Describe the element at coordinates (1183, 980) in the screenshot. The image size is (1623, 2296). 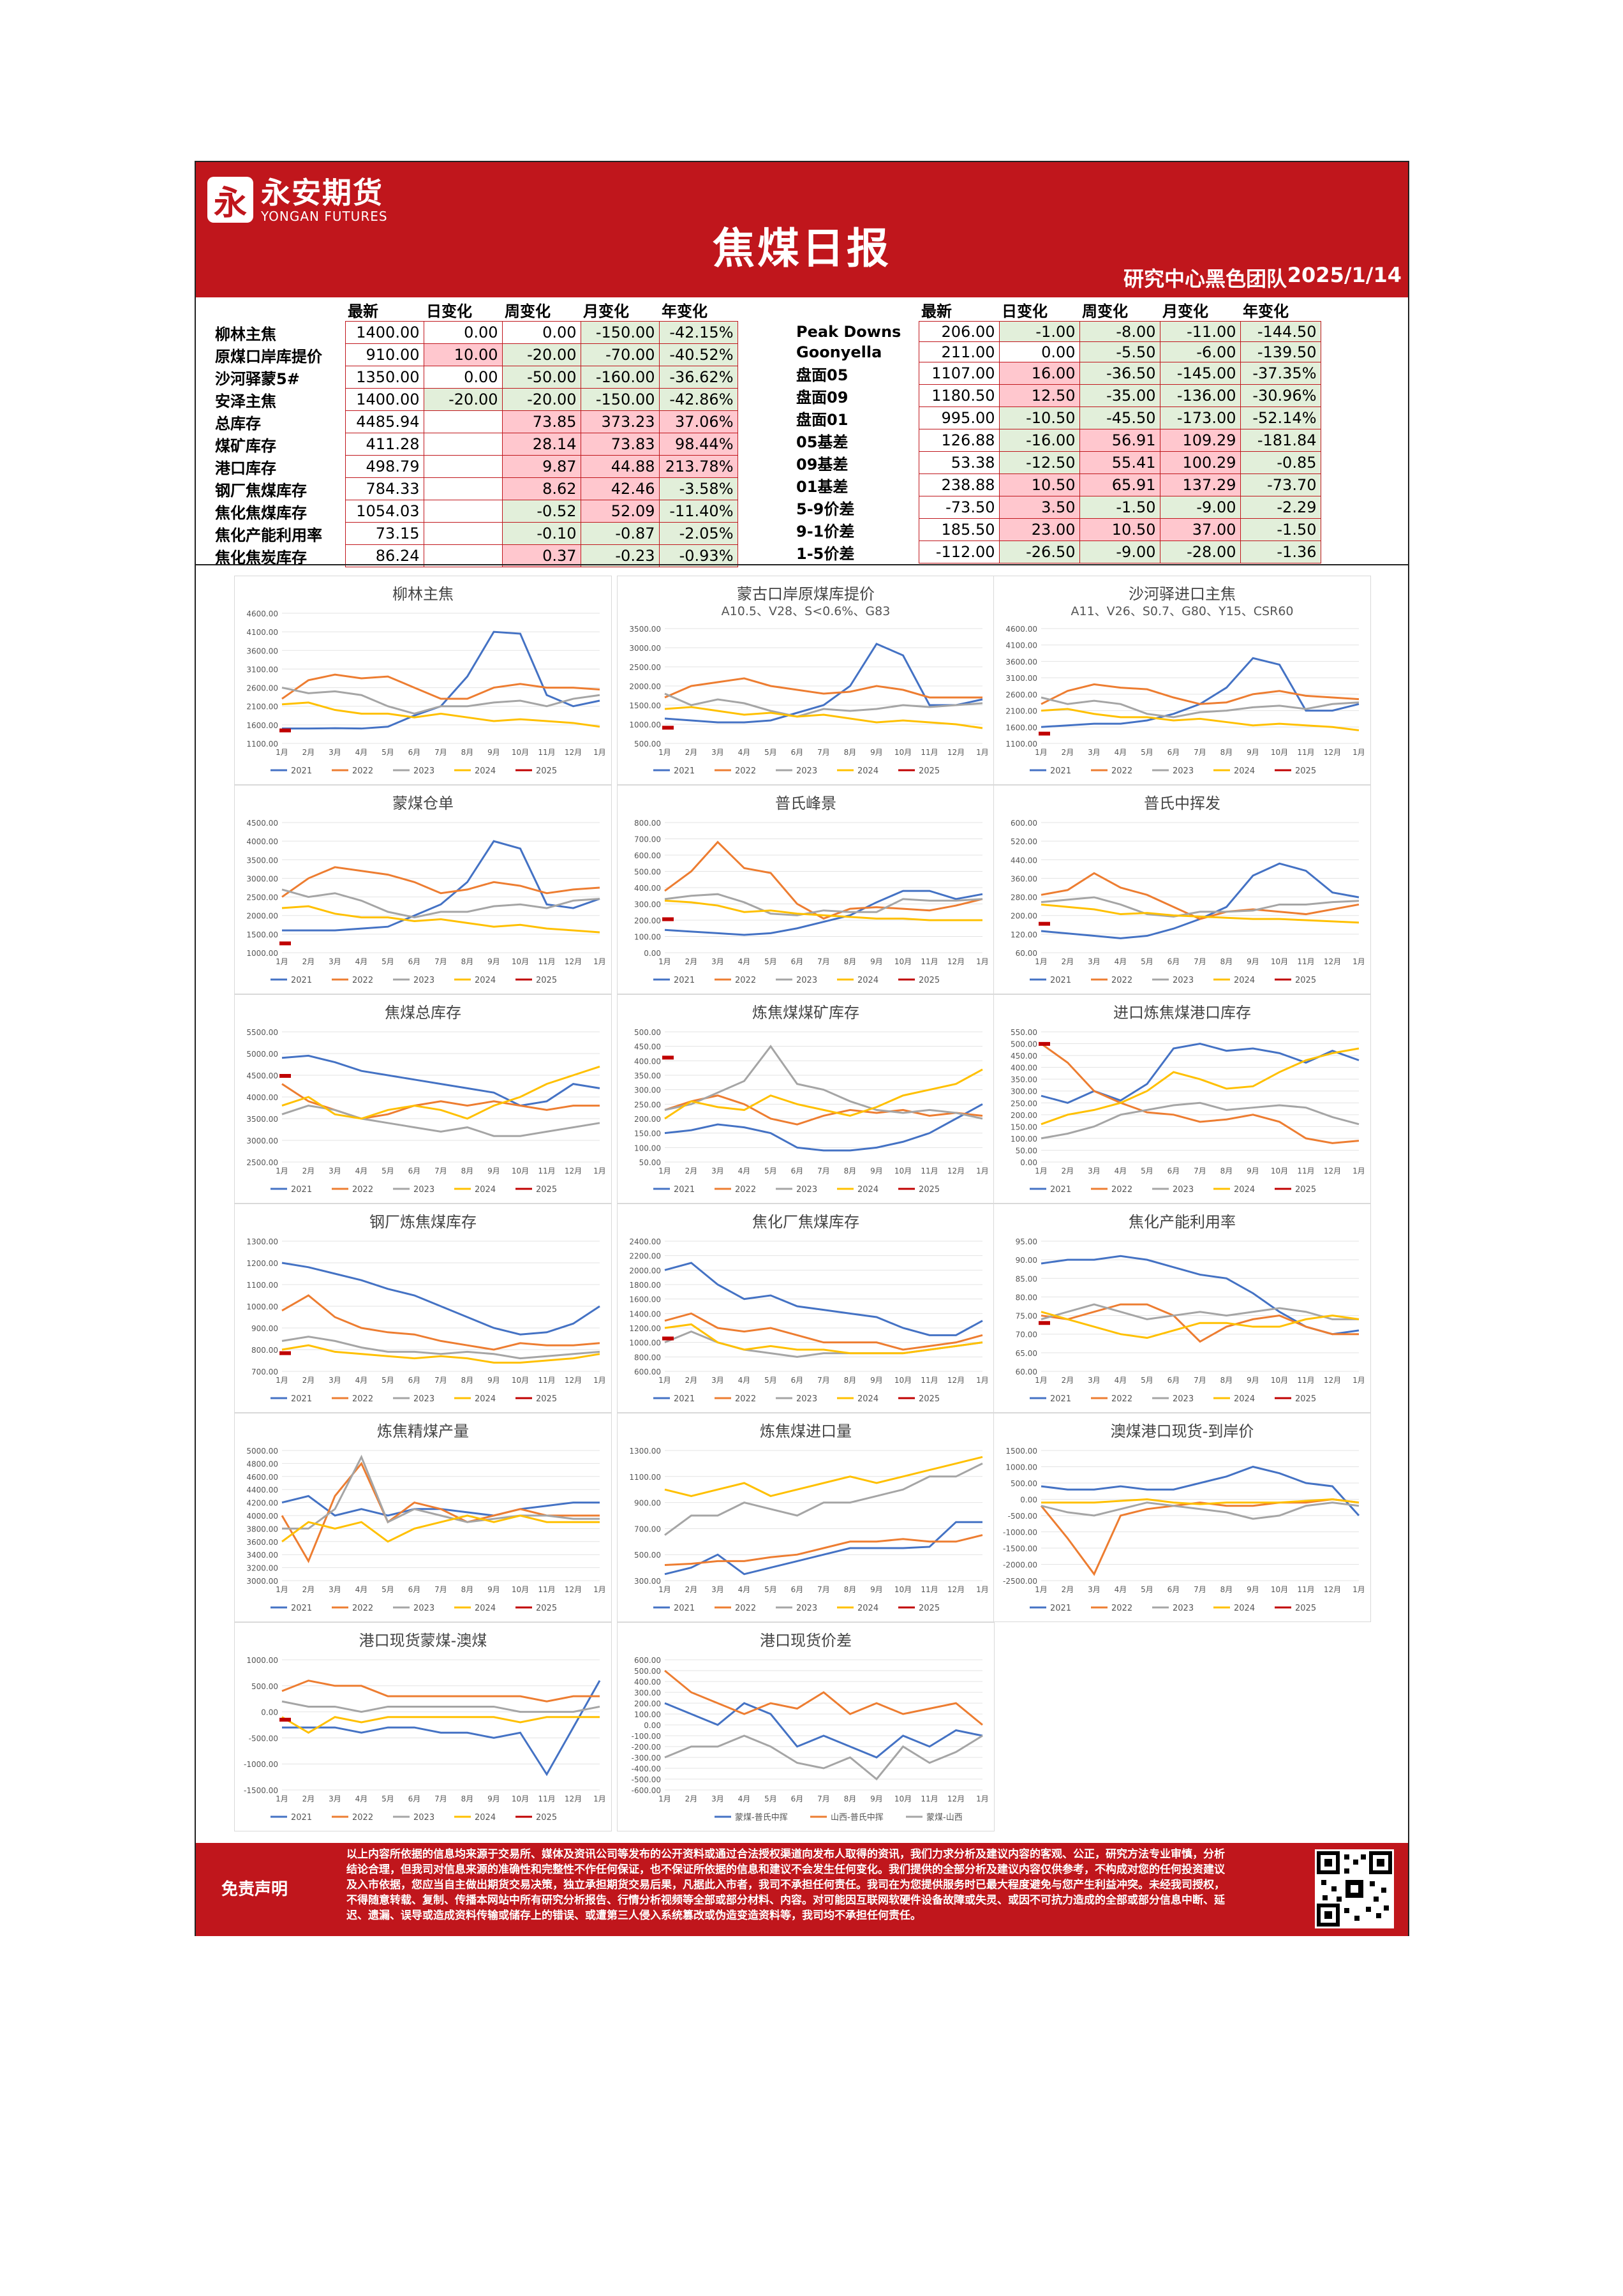
I see `legend-label: 2023` at that location.